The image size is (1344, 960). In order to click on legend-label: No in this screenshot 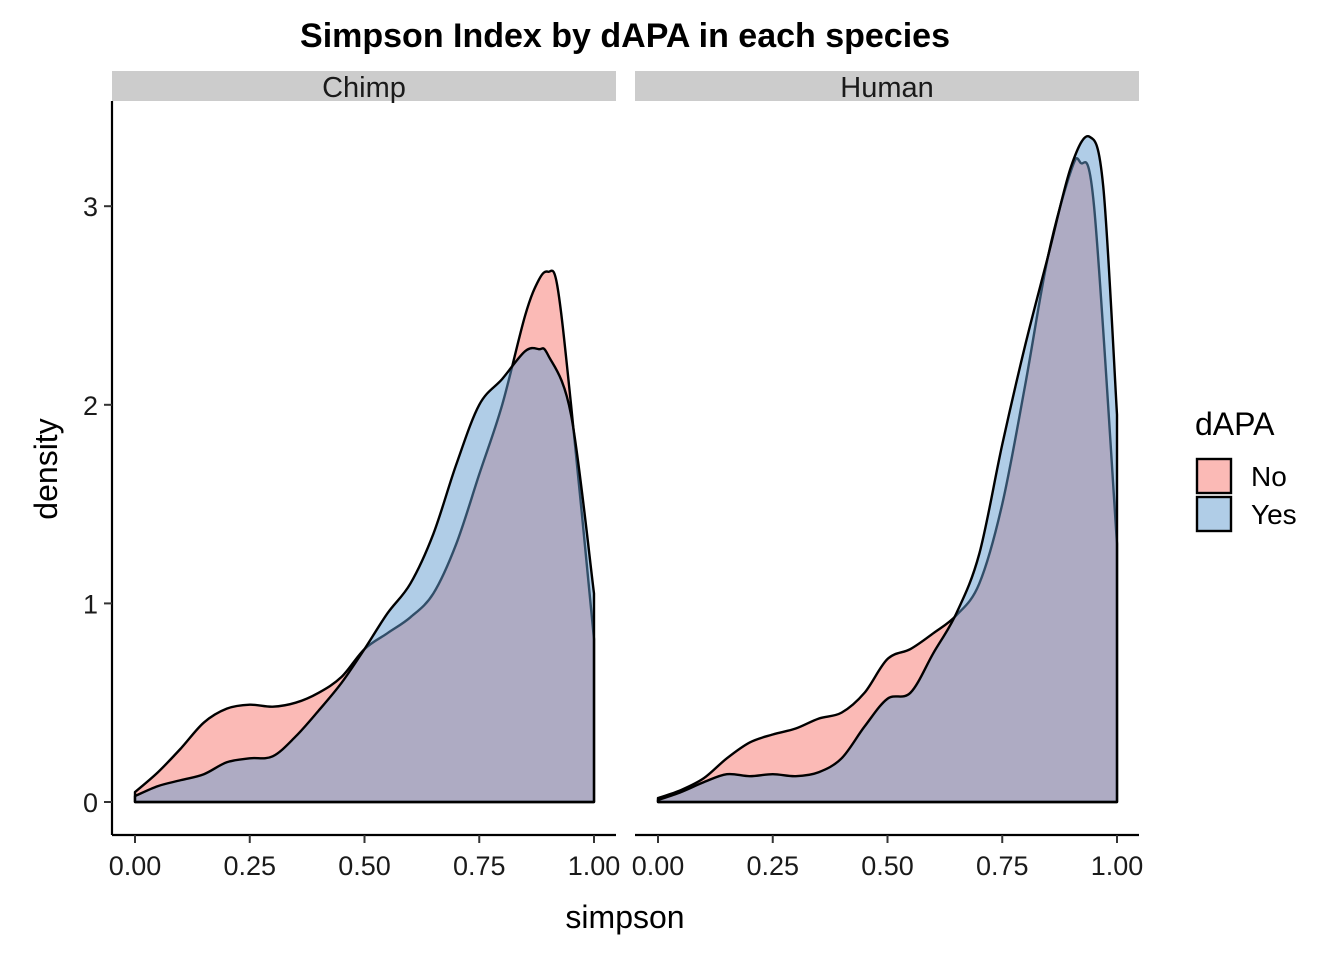, I will do `click(1269, 476)`.